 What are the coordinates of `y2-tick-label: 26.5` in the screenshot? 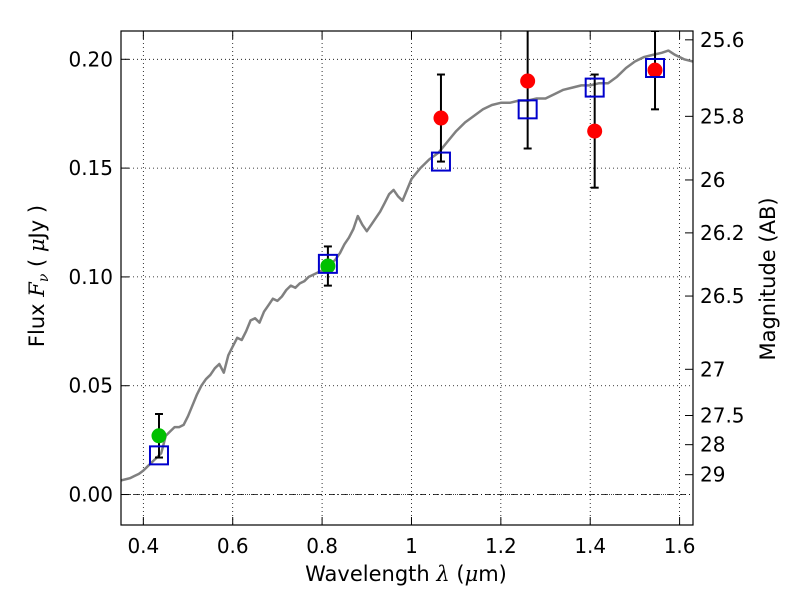 It's located at (722, 296).